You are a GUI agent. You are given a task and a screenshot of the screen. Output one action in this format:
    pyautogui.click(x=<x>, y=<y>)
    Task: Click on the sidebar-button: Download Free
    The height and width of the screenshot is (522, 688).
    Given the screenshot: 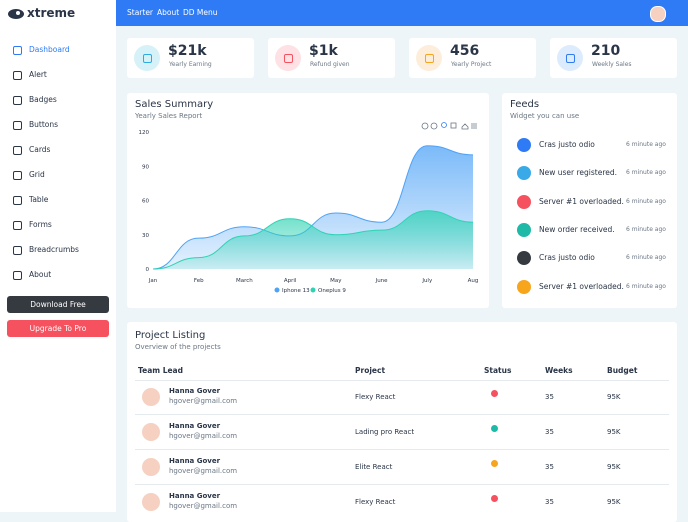 What is the action you would take?
    pyautogui.click(x=58, y=304)
    